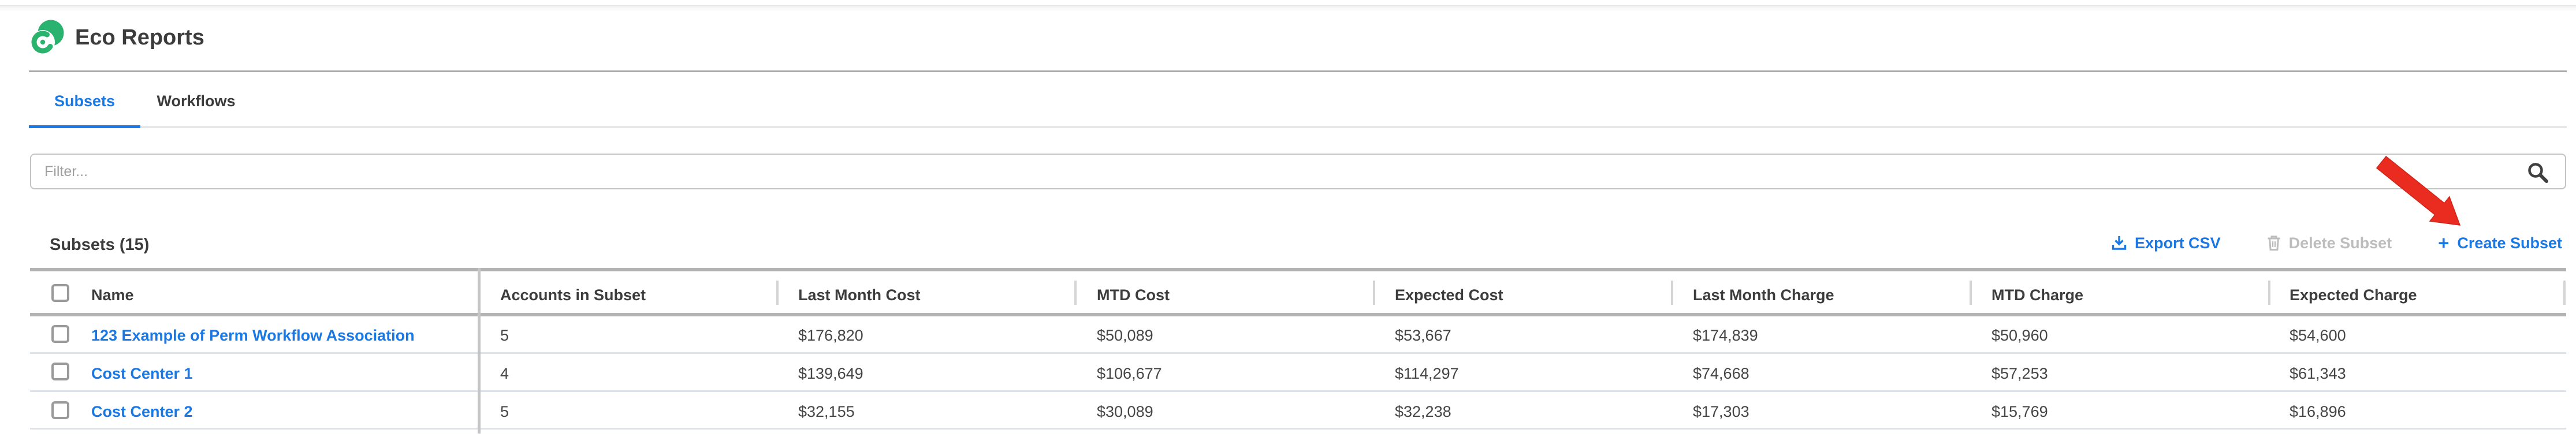 The height and width of the screenshot is (448, 2576). What do you see at coordinates (1764, 295) in the screenshot?
I see `column-header-last-month-charge: Last Month Charge` at bounding box center [1764, 295].